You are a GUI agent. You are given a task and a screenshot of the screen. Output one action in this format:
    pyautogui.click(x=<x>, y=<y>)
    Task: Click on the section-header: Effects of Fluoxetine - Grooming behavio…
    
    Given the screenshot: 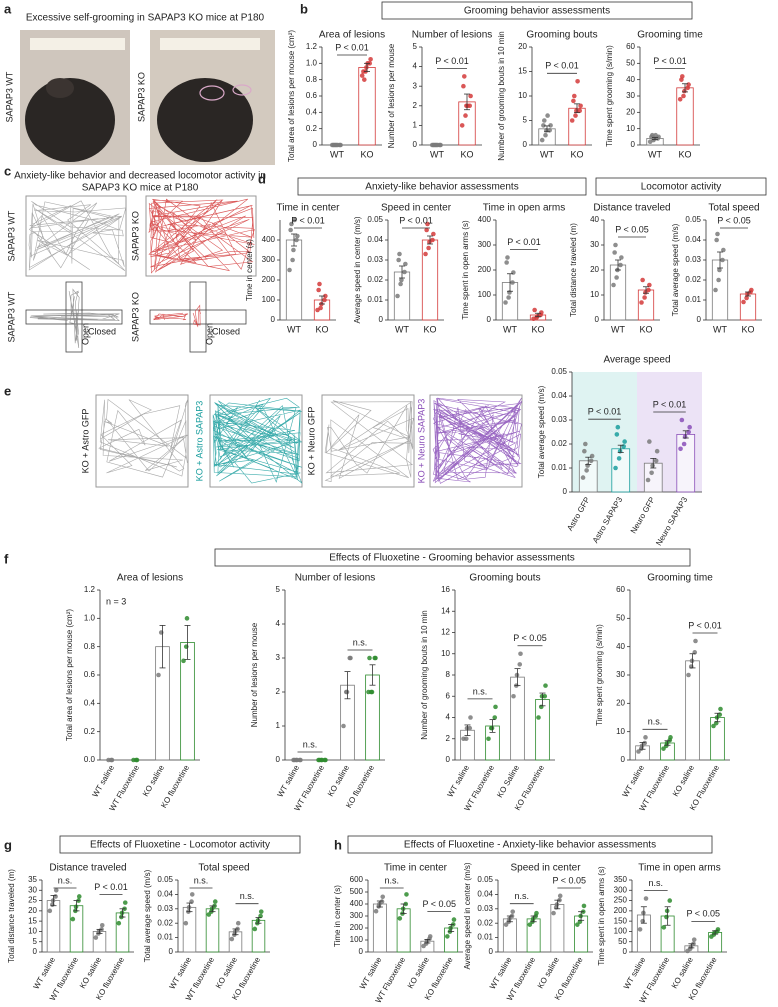 What is the action you would take?
    pyautogui.click(x=451, y=558)
    